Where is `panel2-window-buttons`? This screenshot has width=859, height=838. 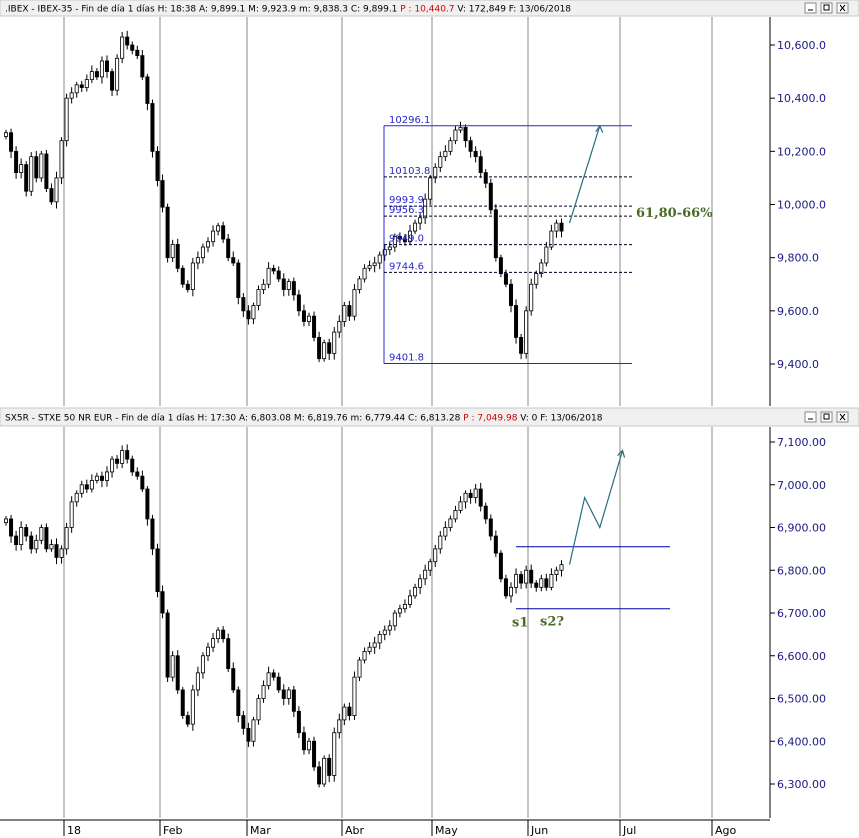
panel2-window-buttons is located at coordinates (826, 417).